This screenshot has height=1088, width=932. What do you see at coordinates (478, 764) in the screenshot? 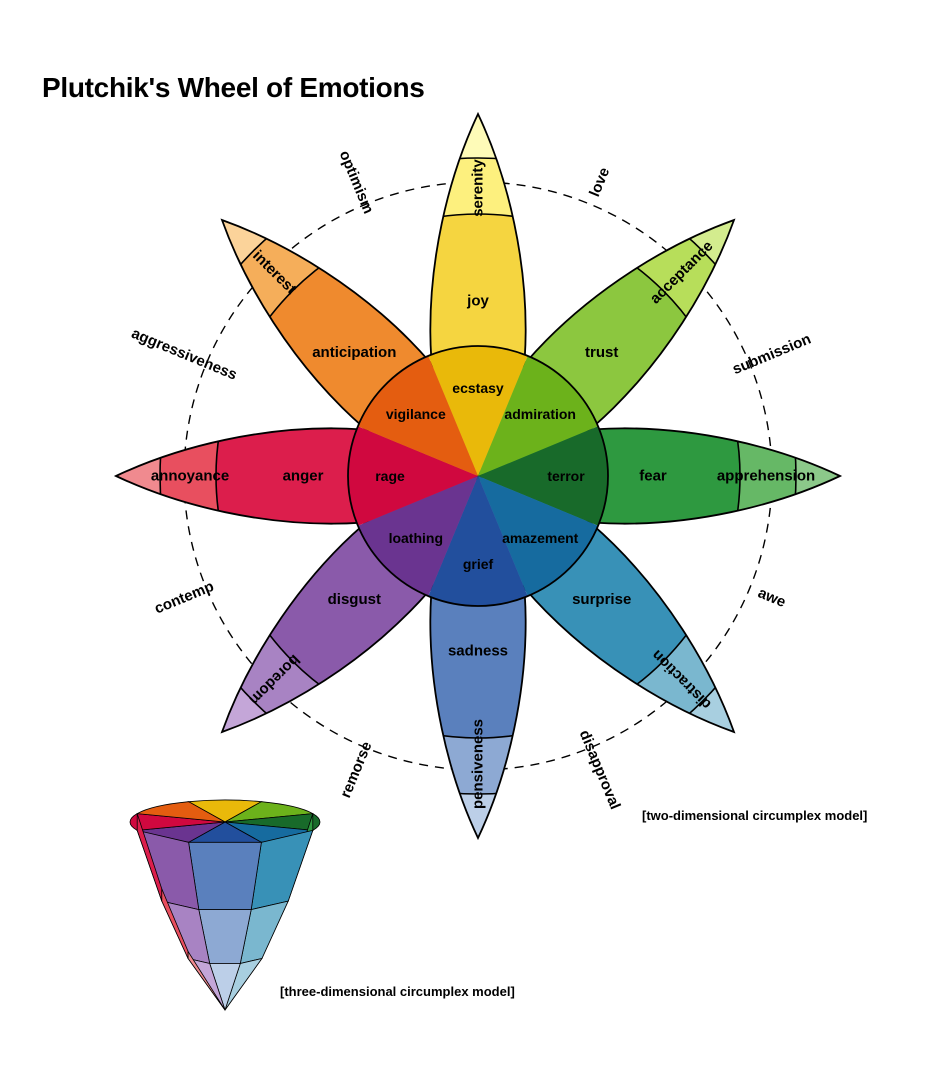
I see `label-pensiveness: pensiveness` at bounding box center [478, 764].